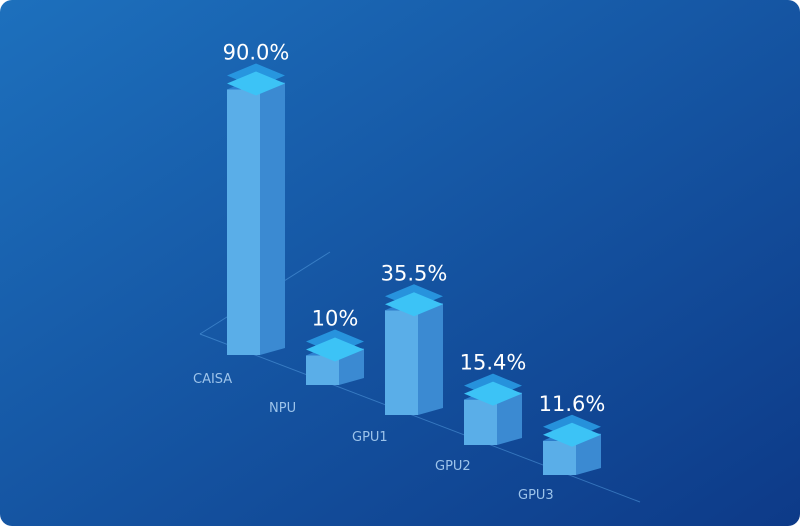 The width and height of the screenshot is (800, 526). I want to click on value-label: 35.5%, so click(414, 273).